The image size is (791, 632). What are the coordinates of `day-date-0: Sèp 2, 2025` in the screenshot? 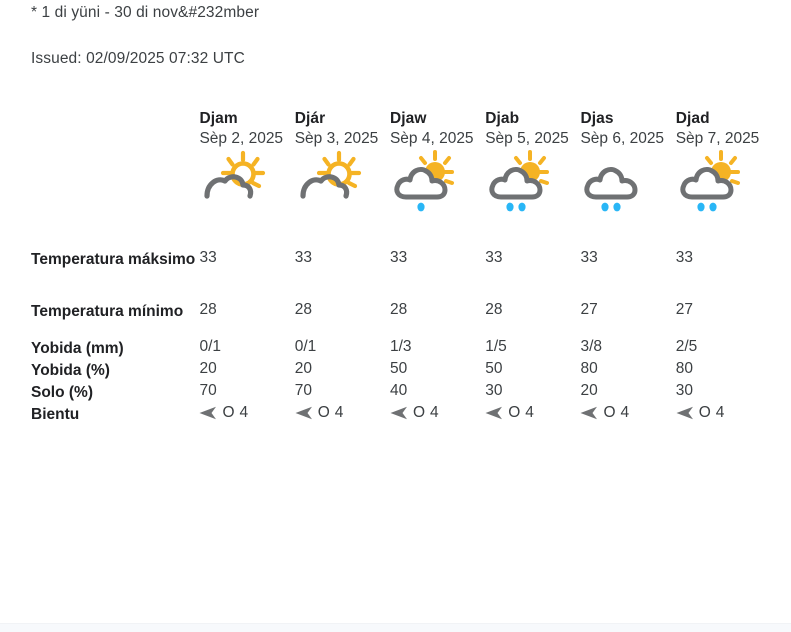 It's located at (241, 138).